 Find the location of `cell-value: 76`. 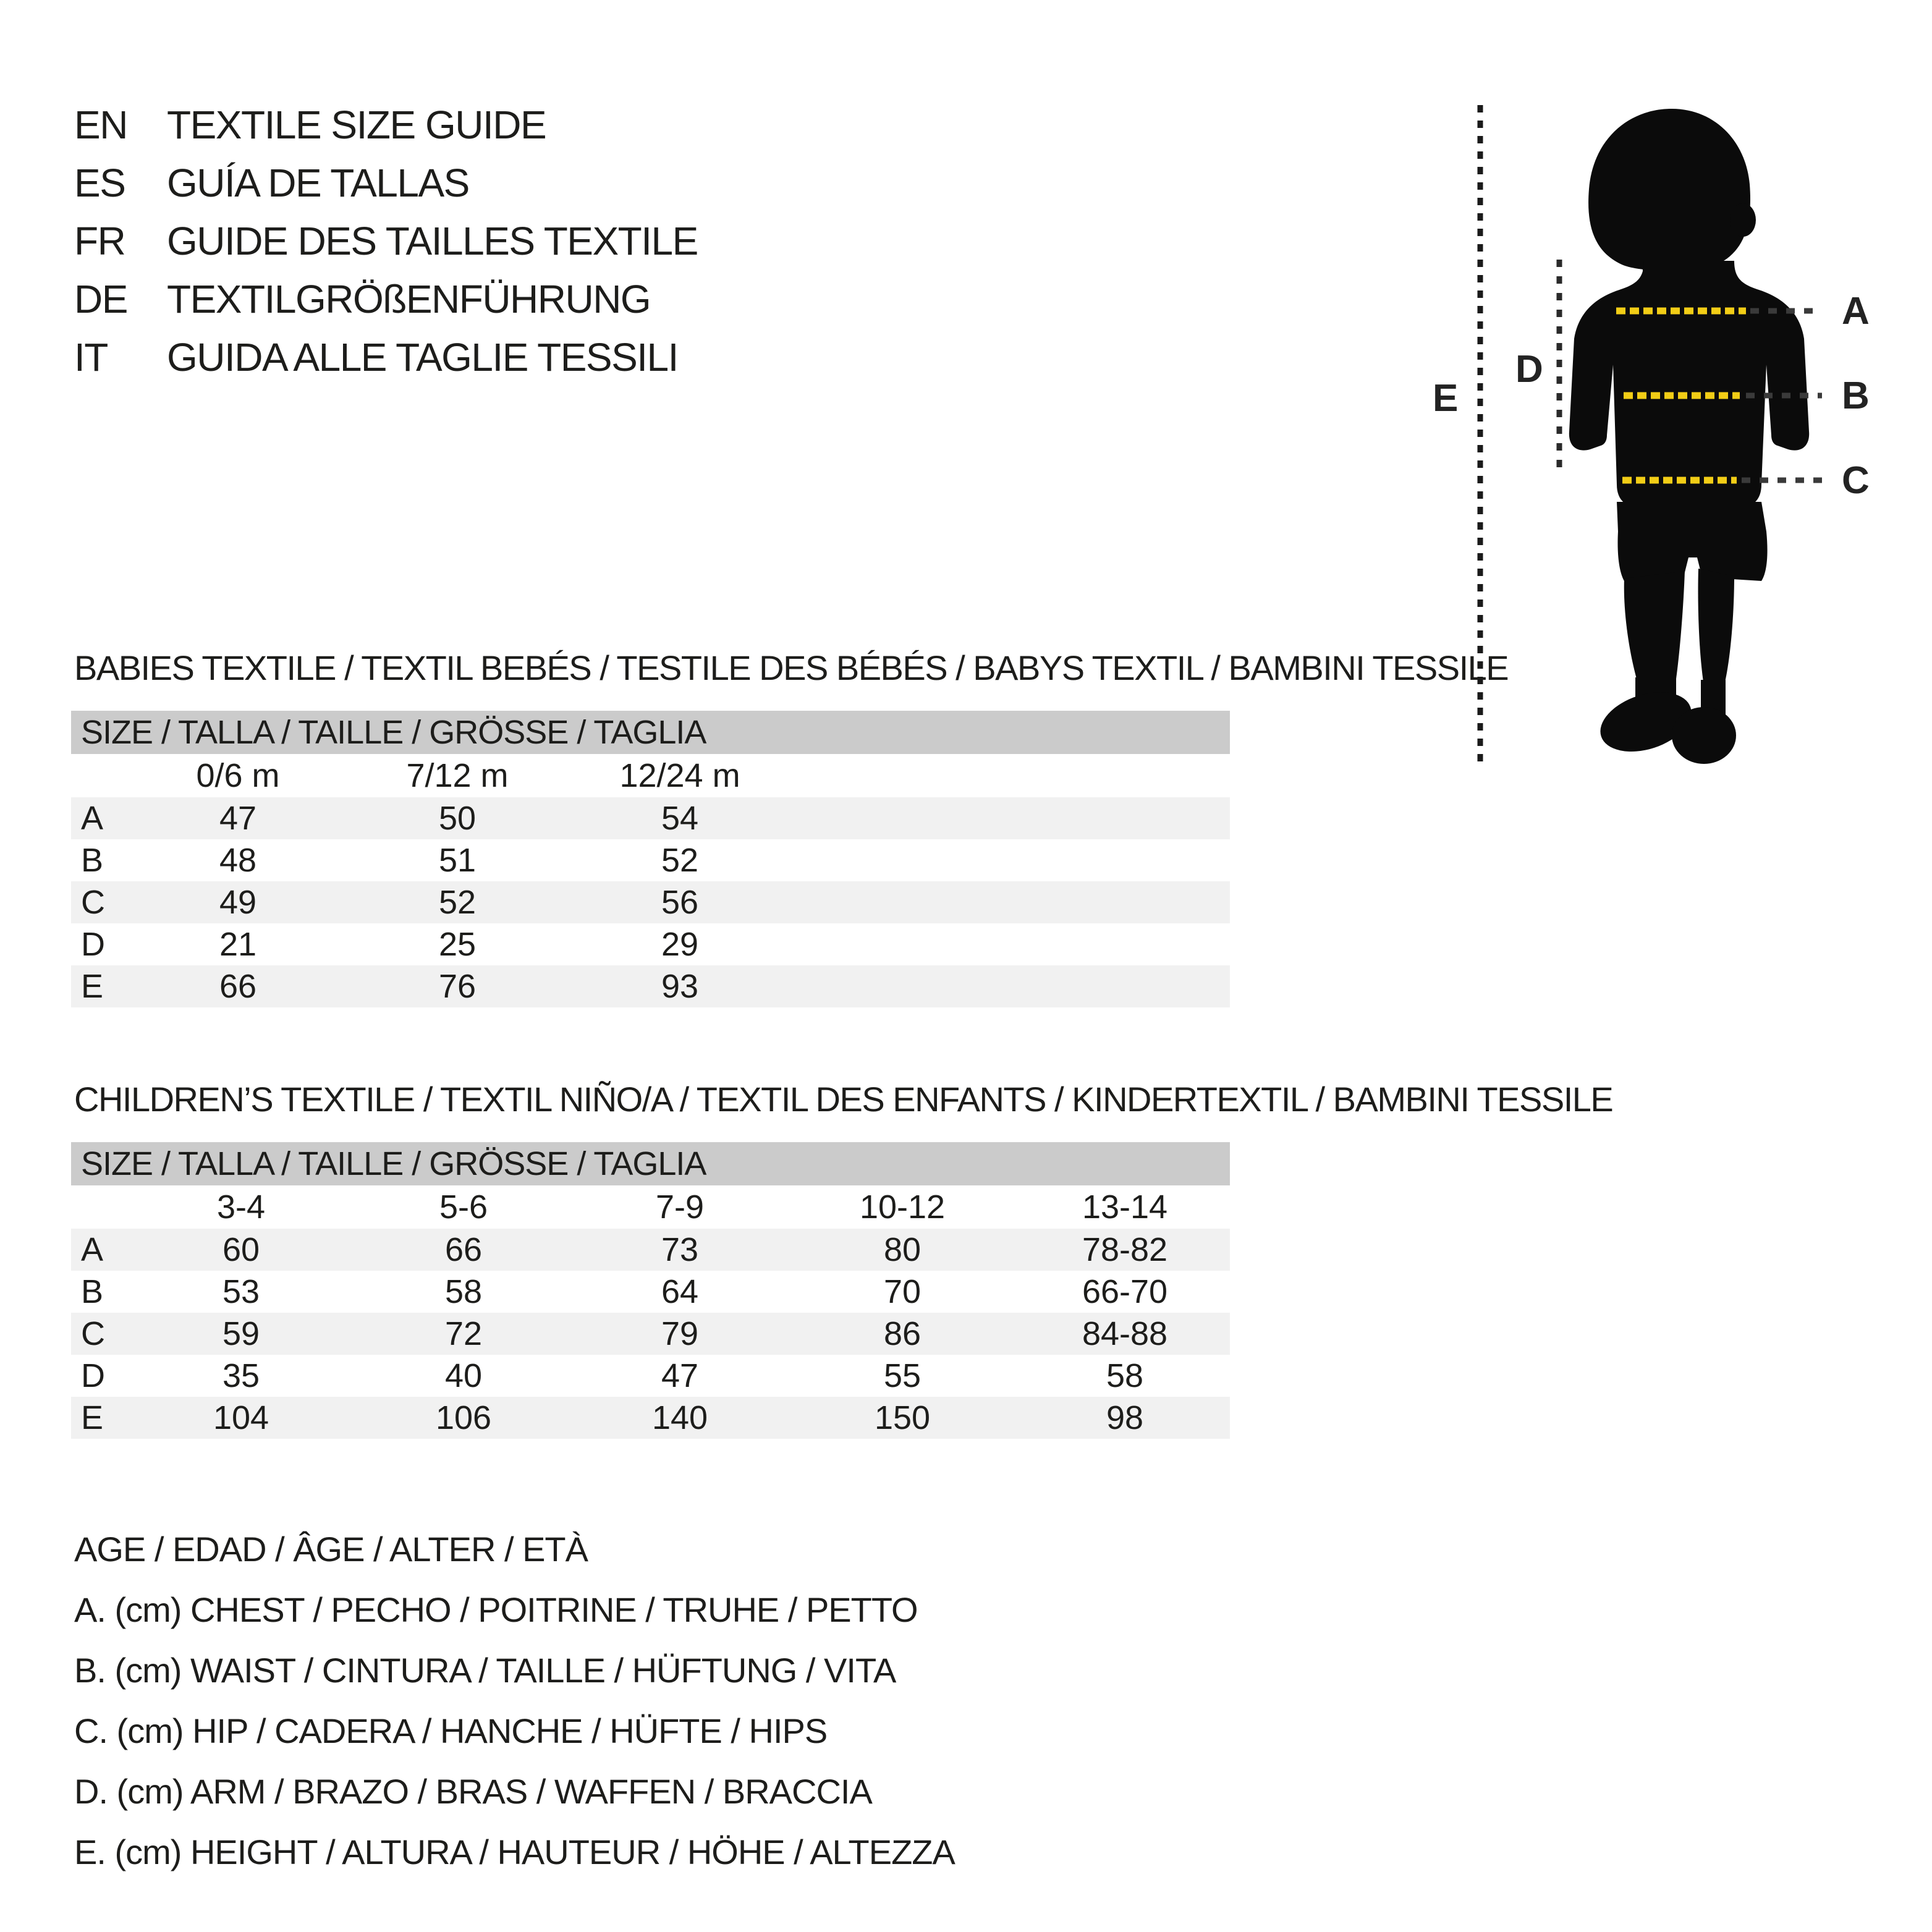

cell-value: 76 is located at coordinates (457, 986).